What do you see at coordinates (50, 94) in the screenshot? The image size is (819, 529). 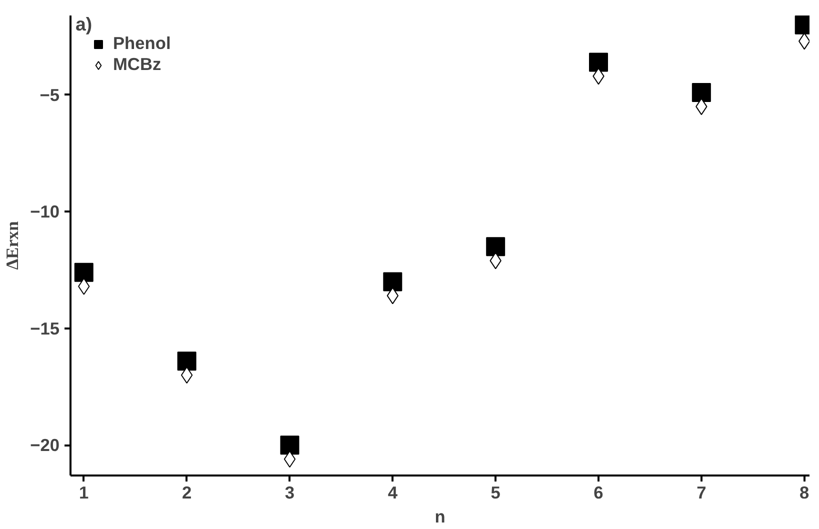 I see `y-tick-label: −5` at bounding box center [50, 94].